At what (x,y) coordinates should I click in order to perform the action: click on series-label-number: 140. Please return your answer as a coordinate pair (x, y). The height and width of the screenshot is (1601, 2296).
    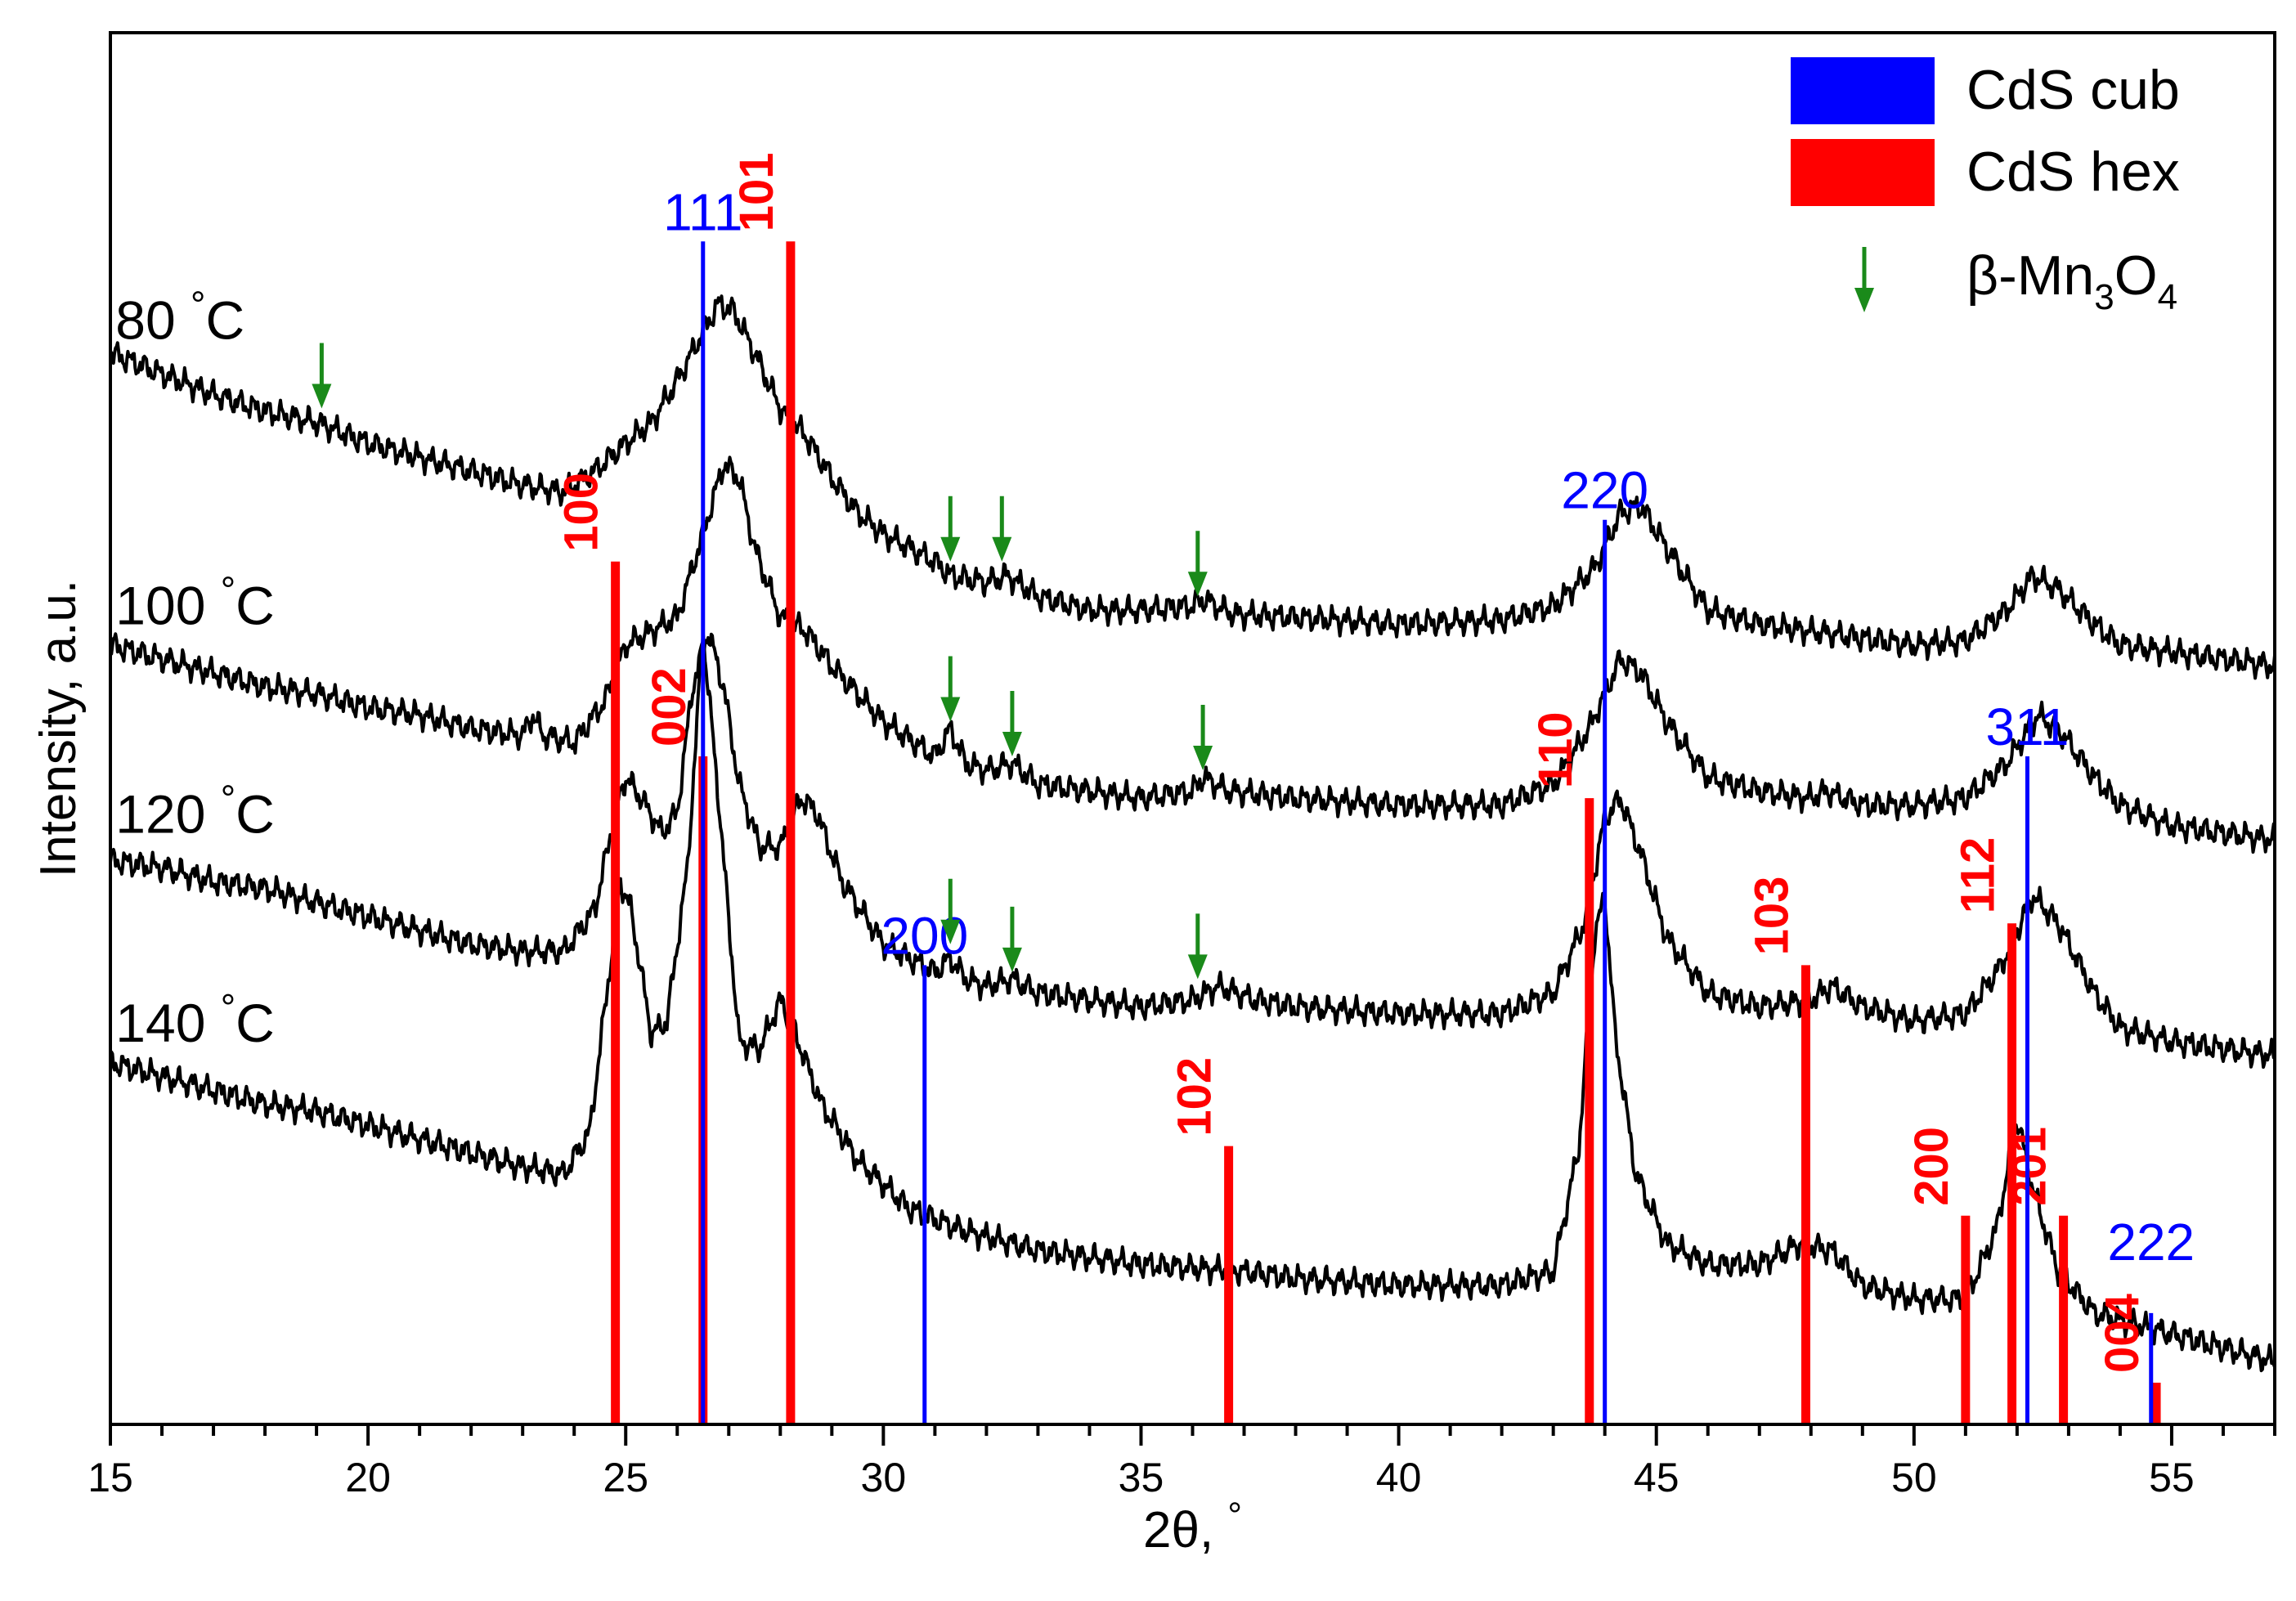
    Looking at the image, I should click on (167, 1023).